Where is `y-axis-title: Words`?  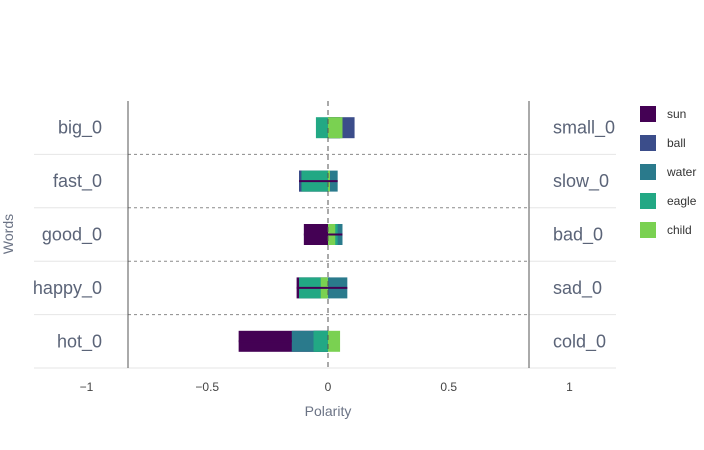 y-axis-title: Words is located at coordinates (8, 234).